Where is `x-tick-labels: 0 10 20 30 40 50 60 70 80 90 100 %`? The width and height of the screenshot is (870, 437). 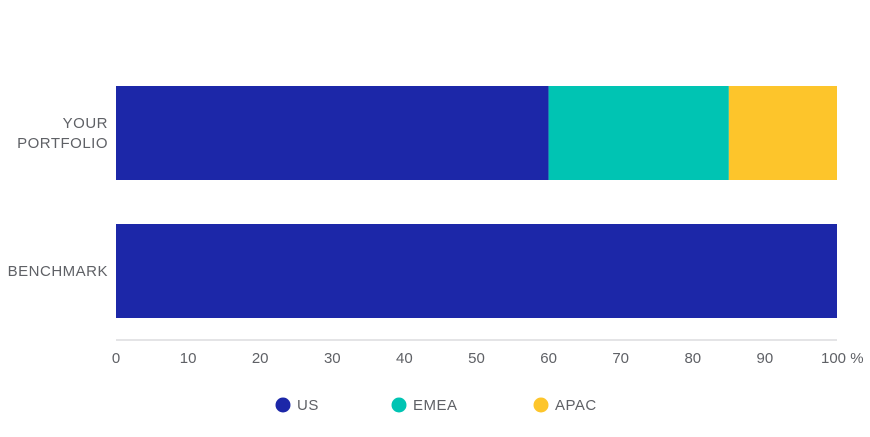 x-tick-labels: 0 10 20 30 40 50 60 70 80 90 100 % is located at coordinates (488, 358).